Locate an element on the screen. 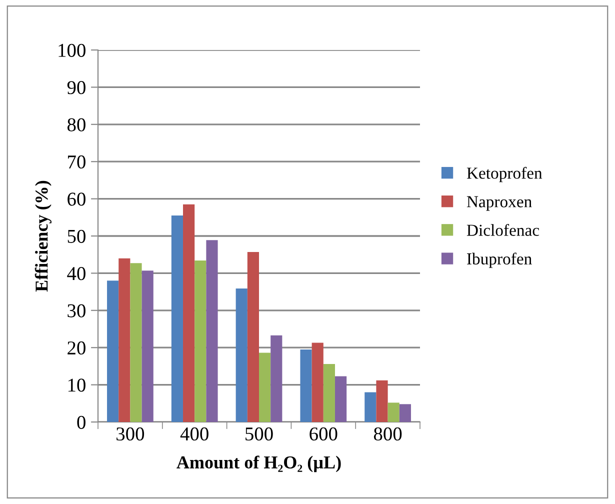 This screenshot has width=615, height=504. y-axis-title: Efficiency (%) is located at coordinates (43, 236).